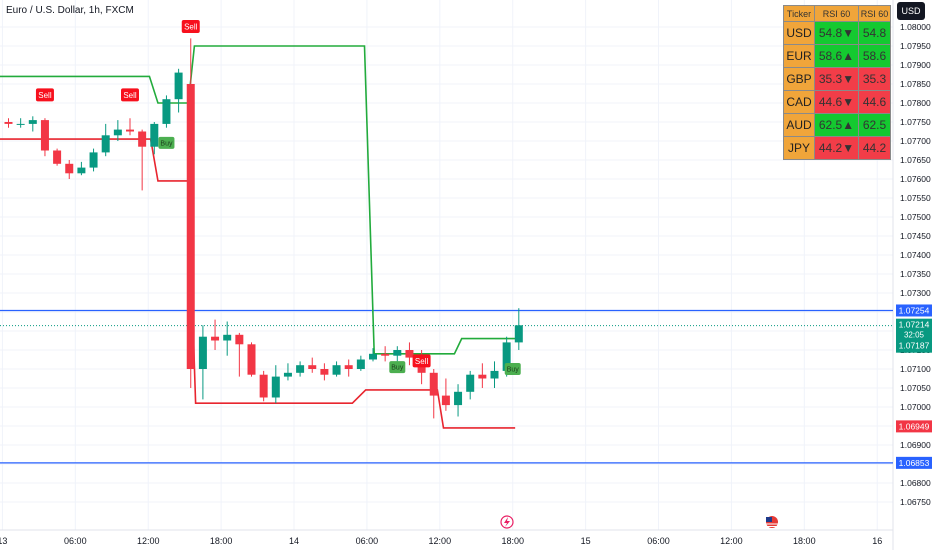 This screenshot has height=550, width=932. Describe the element at coordinates (914, 346) in the screenshot. I see `sub-price-text: 1.07187` at that location.